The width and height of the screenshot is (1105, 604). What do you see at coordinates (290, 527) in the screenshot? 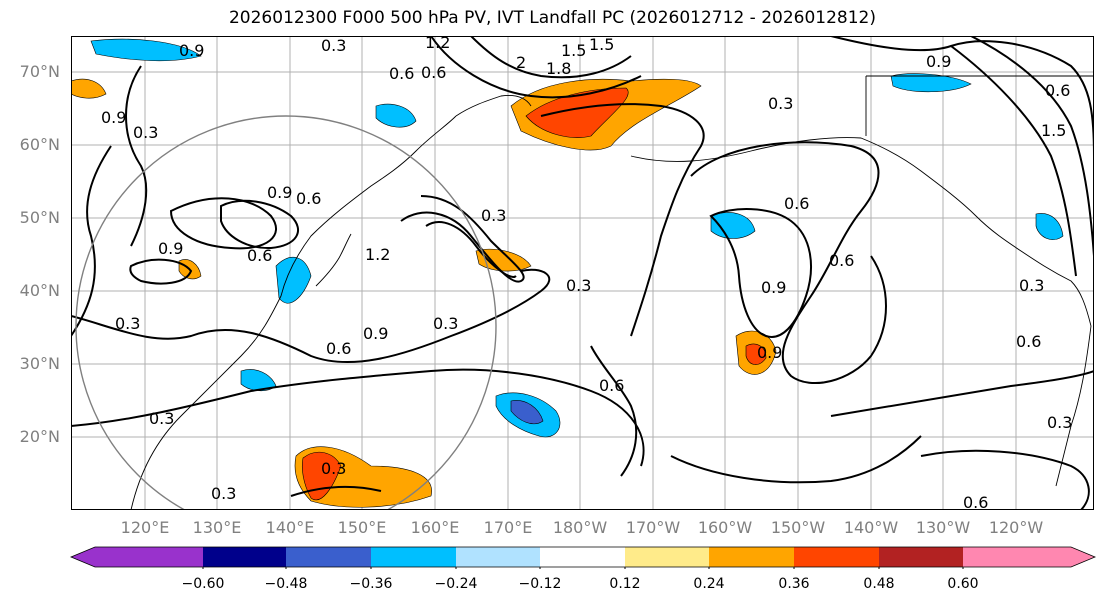
I see `lon-label: 140°E` at bounding box center [290, 527].